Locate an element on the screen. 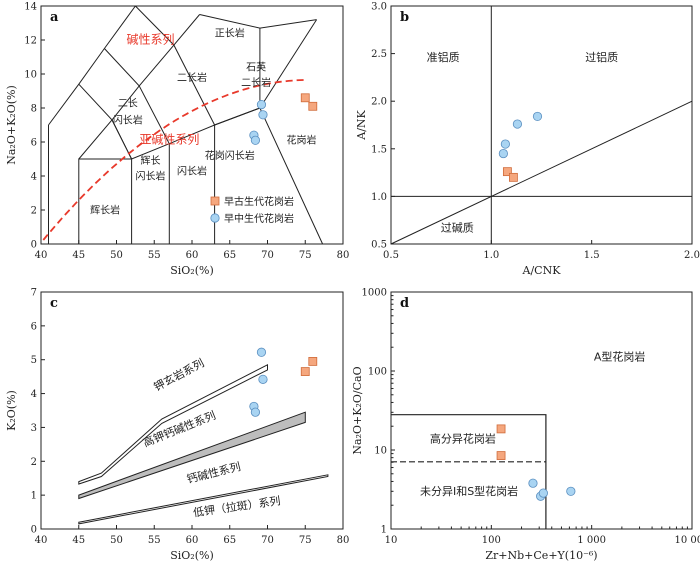  panel-letter: d is located at coordinates (404, 303).